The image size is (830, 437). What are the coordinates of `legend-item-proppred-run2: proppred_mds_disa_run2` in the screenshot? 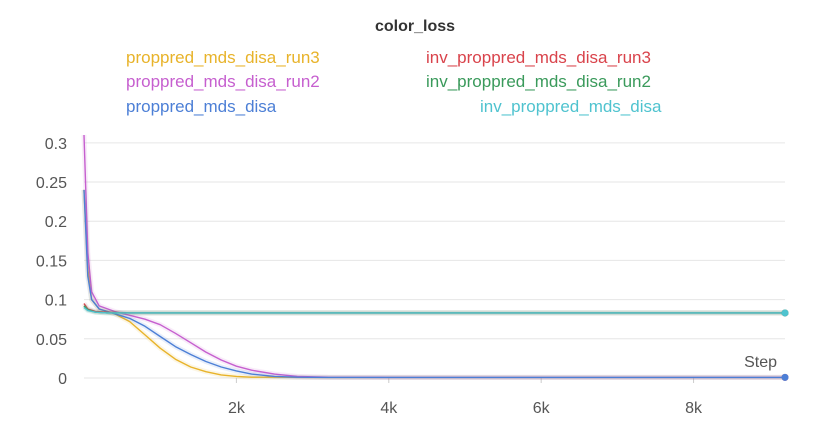 It's located at (223, 81).